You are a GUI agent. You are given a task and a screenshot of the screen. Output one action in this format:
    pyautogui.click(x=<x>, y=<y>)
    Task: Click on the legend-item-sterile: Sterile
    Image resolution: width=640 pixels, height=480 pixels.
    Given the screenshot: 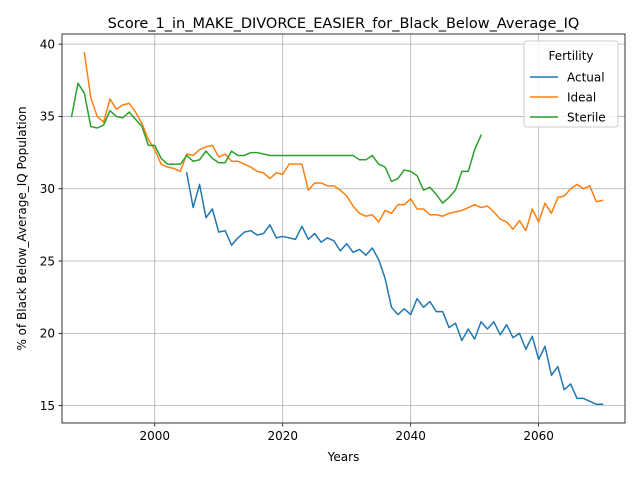 What is the action you would take?
    pyautogui.click(x=568, y=117)
    